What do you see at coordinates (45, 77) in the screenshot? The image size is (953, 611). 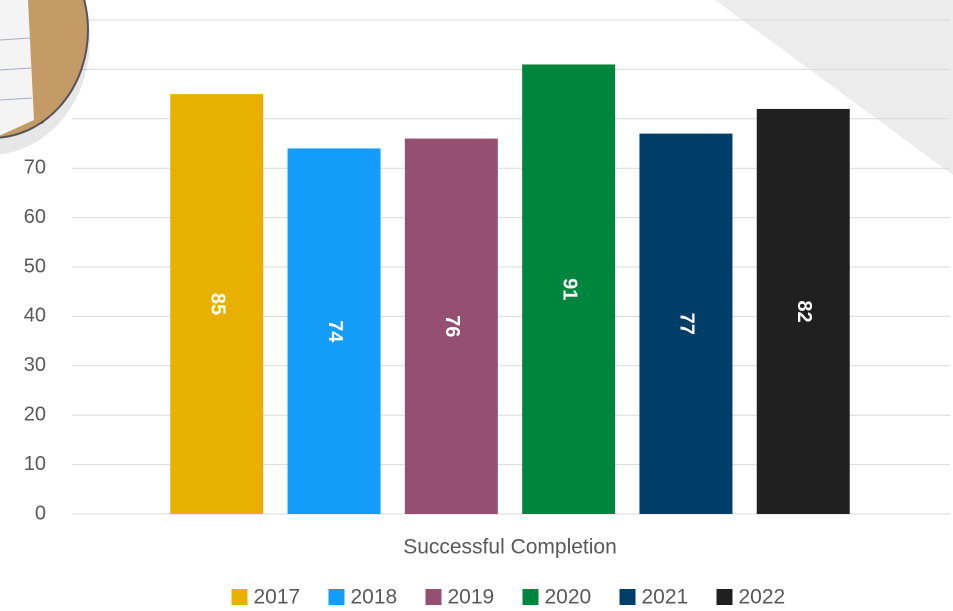 I see `photo-decor` at bounding box center [45, 77].